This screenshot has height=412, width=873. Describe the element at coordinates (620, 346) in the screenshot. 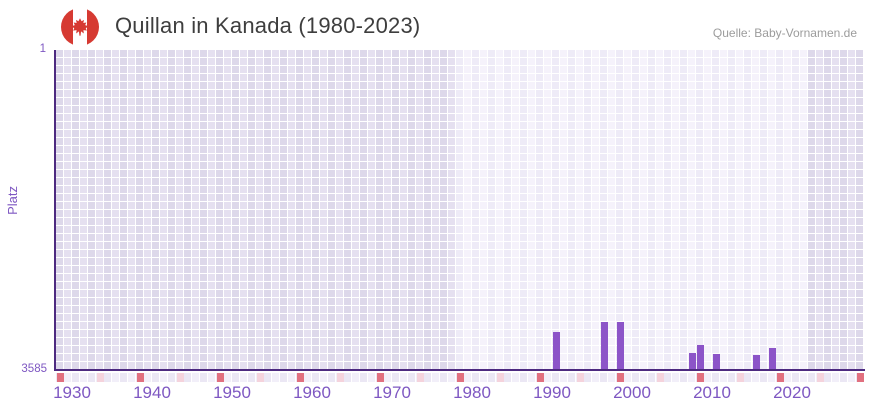

I see `bar-1998` at that location.